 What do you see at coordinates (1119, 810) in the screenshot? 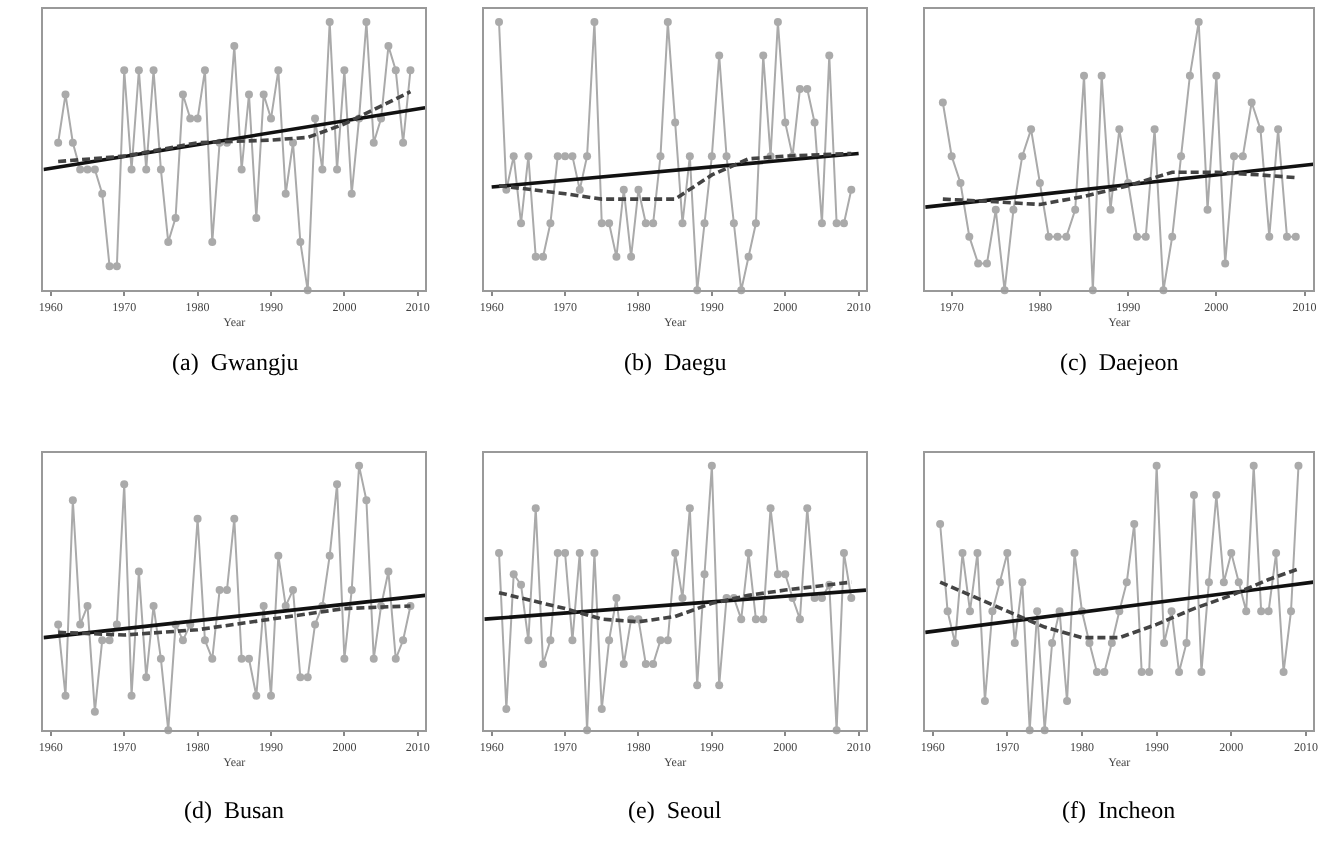
I see `text: (f) Incheon` at bounding box center [1119, 810].